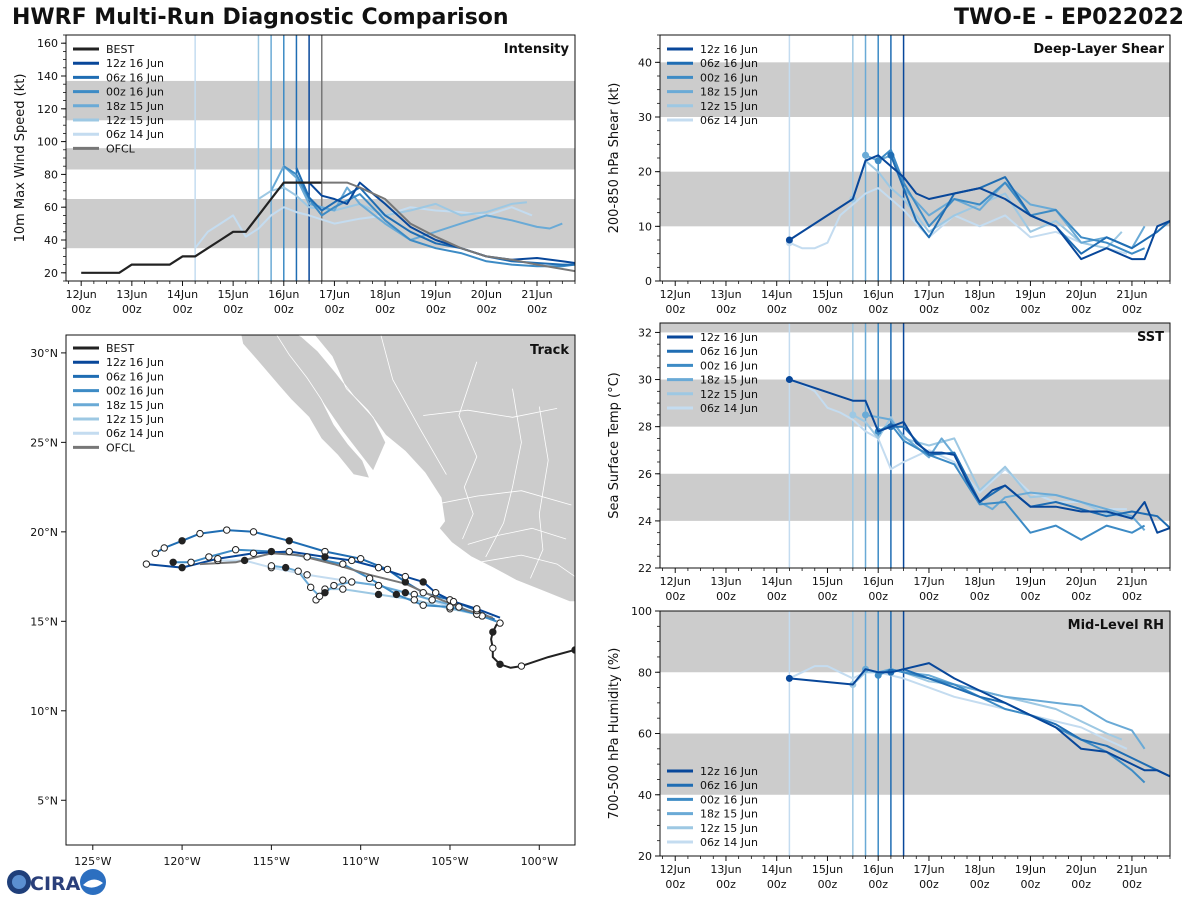 The image size is (1200, 900). I want to click on sst-xtick-label: 13Jun, so click(725, 581).